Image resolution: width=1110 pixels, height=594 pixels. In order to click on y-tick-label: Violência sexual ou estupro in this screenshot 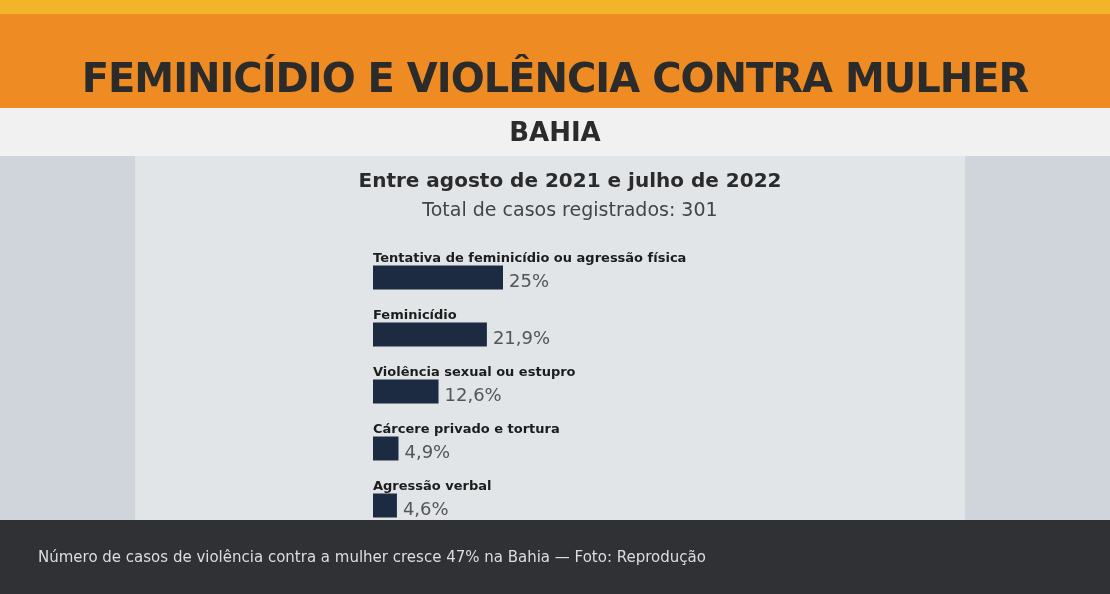, I will do `click(474, 371)`.